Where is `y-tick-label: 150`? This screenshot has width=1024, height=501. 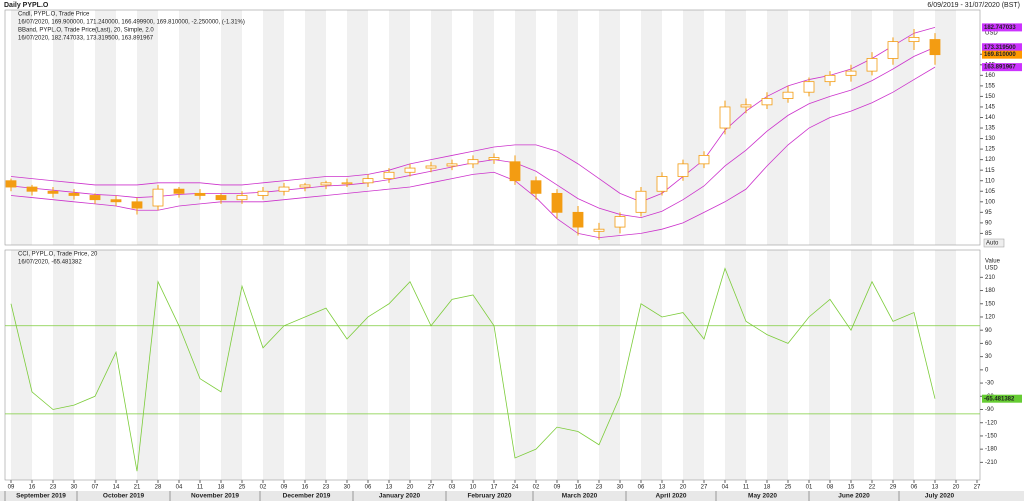 y-tick-label: 150 is located at coordinates (990, 304).